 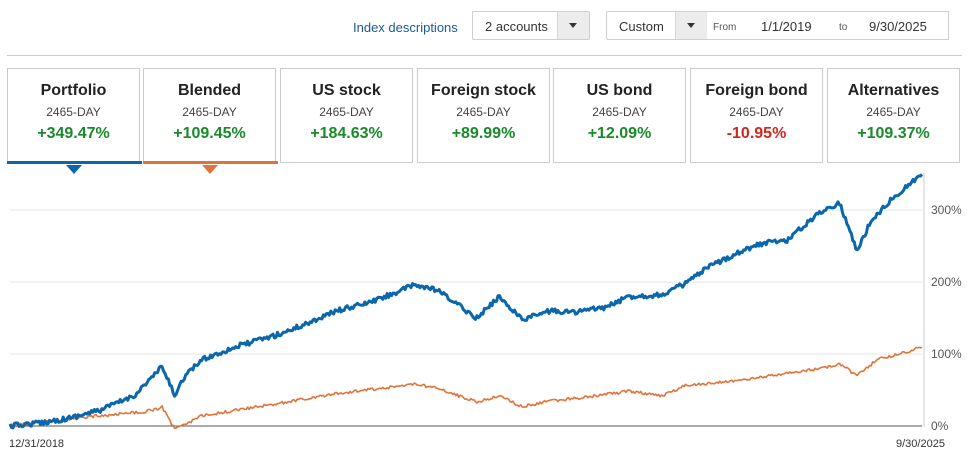 I want to click on x-axis-end-label: 9/30/2025, so click(x=920, y=444).